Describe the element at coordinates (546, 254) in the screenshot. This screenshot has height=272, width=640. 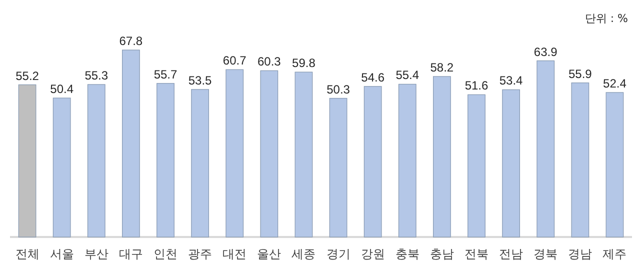
I see `x-tick-label: 경북` at that location.